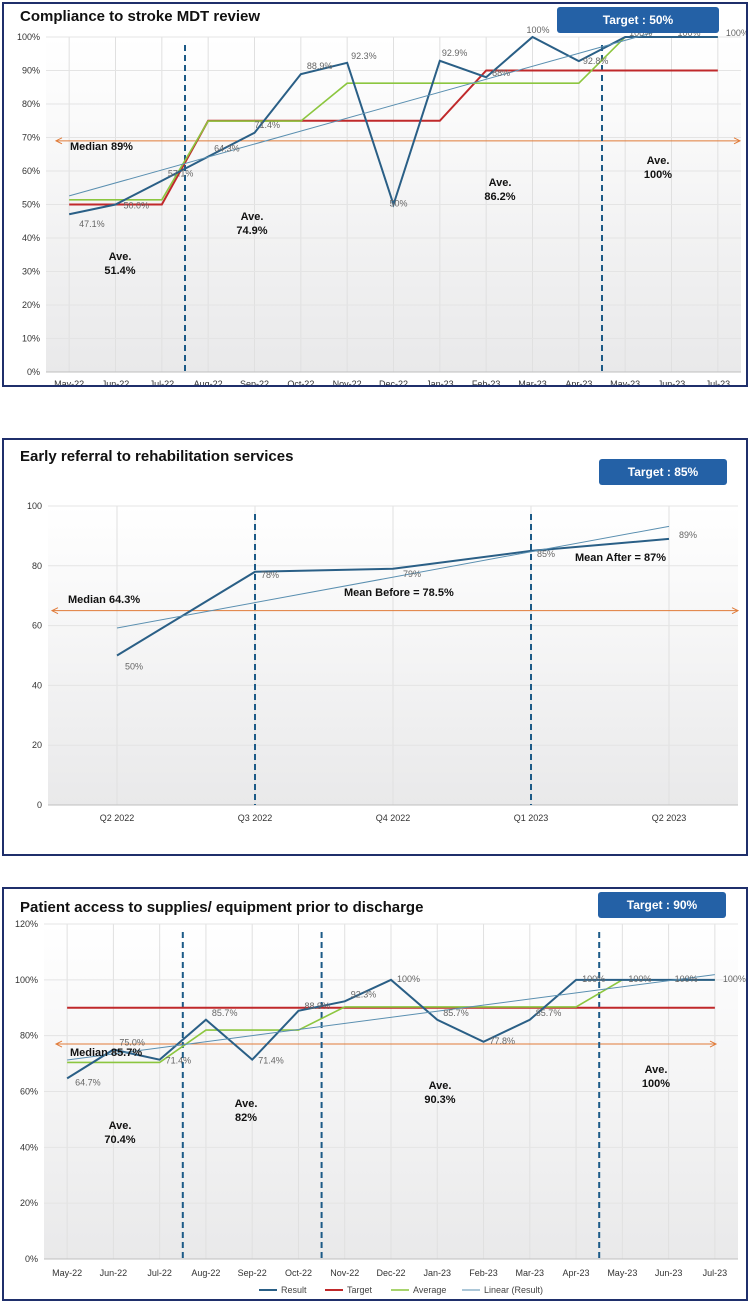 This screenshot has width=751, height=1303. I want to click on target-badge: Target : 50%, so click(638, 20).